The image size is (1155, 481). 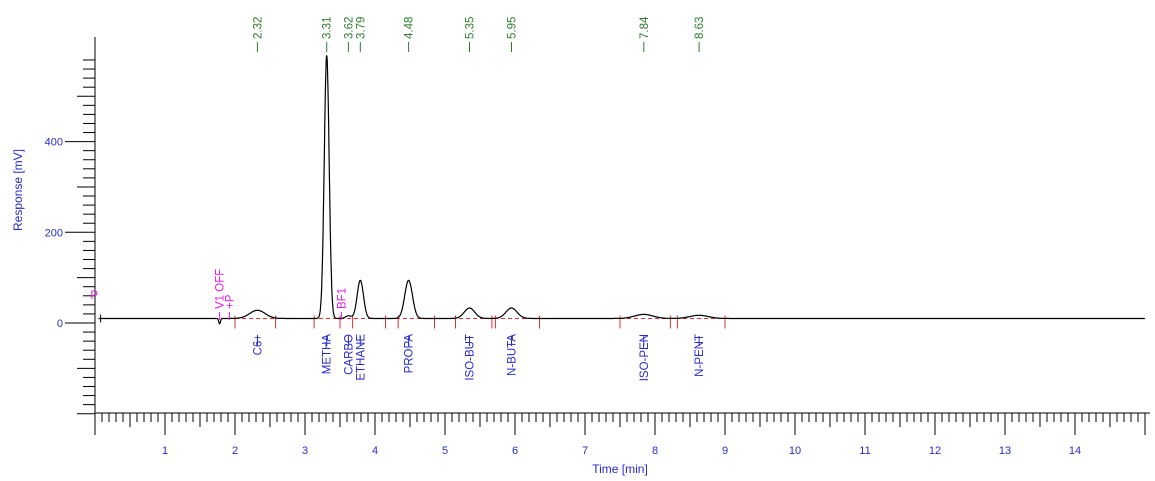 What do you see at coordinates (513, 355) in the screenshot?
I see `peak-name-label: N-BUTA` at bounding box center [513, 355].